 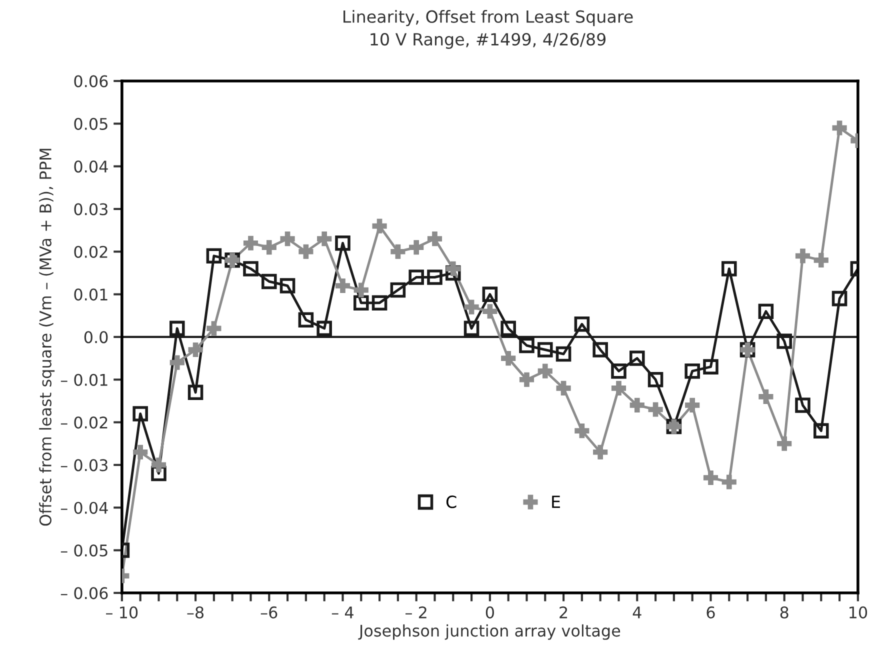 What do you see at coordinates (91, 166) in the screenshot?
I see `y-tick-label: 0.04` at bounding box center [91, 166].